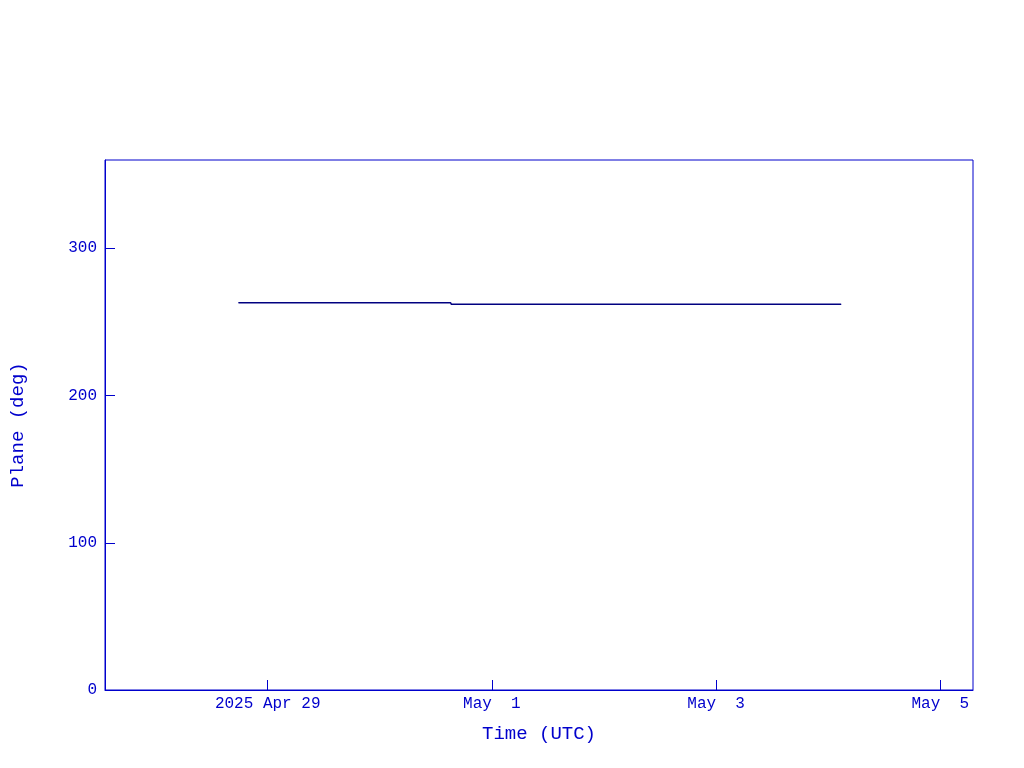 Image resolution: width=1024 pixels, height=768 pixels. Describe the element at coordinates (17, 425) in the screenshot. I see `y-axis-title: Plane (deg)` at that location.